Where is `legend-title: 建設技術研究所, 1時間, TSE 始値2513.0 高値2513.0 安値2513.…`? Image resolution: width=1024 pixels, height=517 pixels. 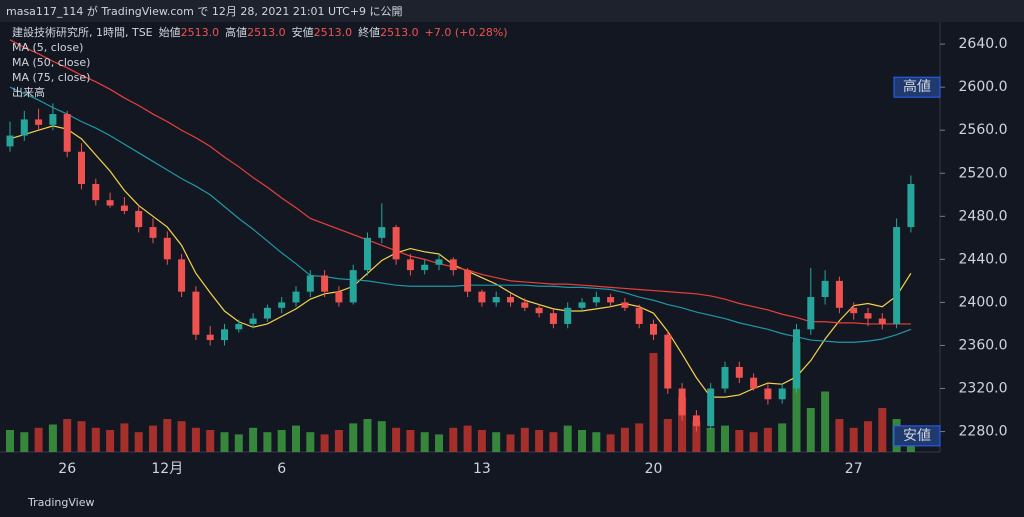 legend-title: 建設技術研究所, 1時間, TSE 始値2513.0 高値2513.0 安値2513.… is located at coordinates (260, 32).